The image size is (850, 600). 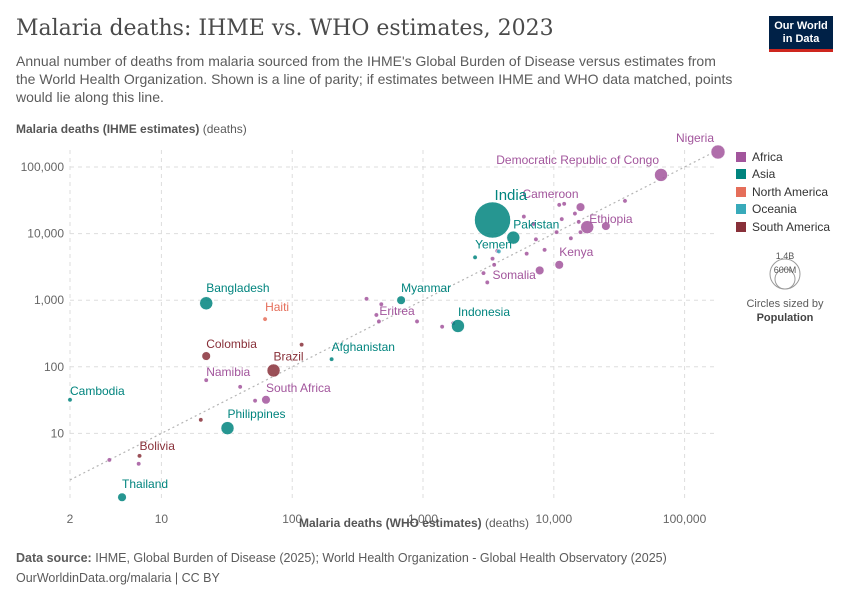 I want to click on data-label: Afghanistan, so click(x=363, y=347).